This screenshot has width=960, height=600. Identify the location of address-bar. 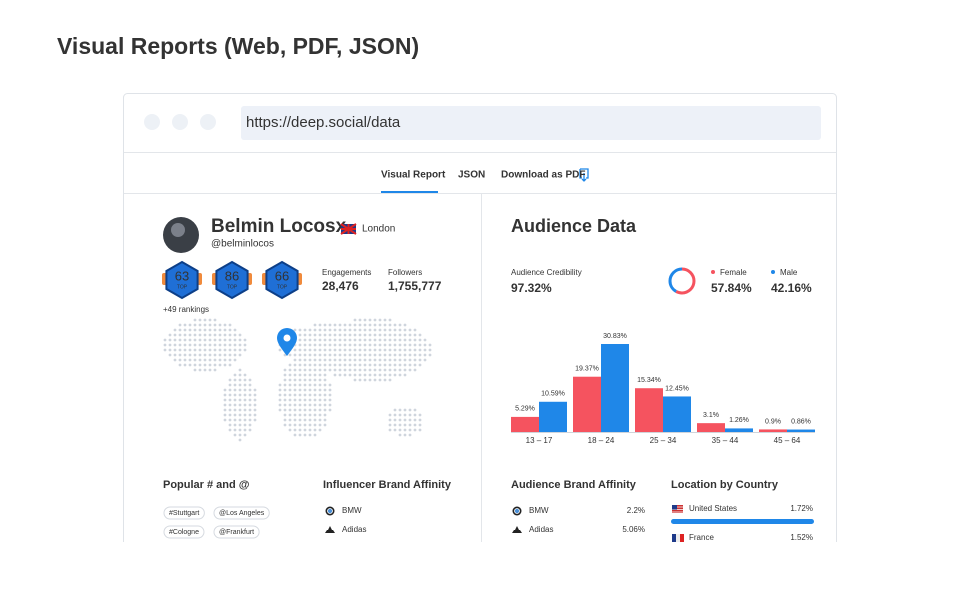
(531, 123).